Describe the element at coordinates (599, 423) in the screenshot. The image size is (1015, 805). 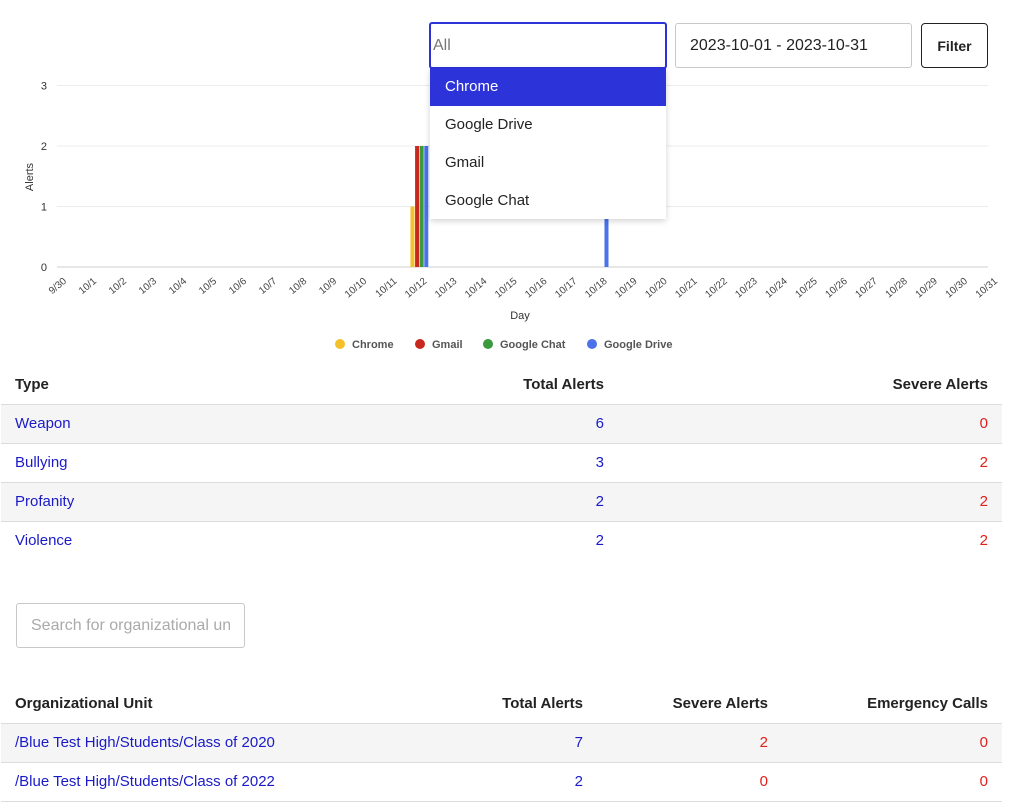
I see `total-alerts-link: 6` at that location.